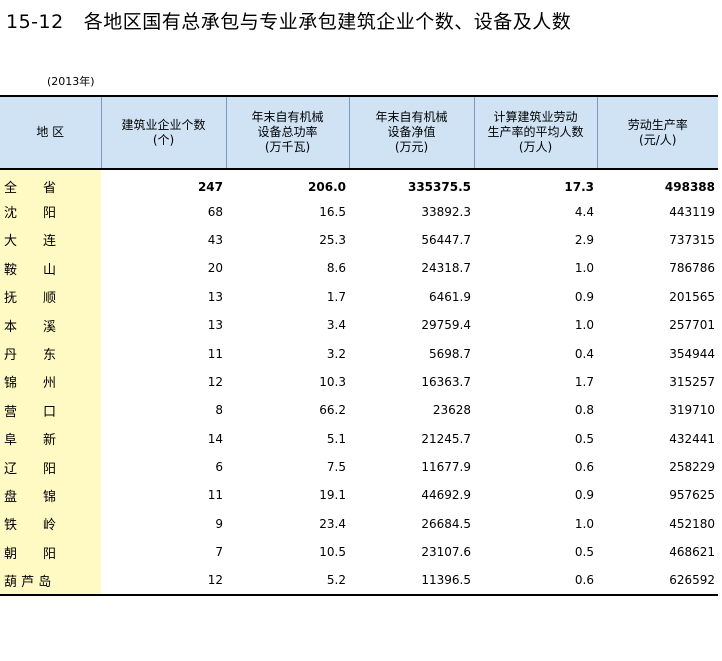  I want to click on page-title: 15-12 各地区国有总承包与专业承包建筑企业个数、设备及人数, so click(288, 20).